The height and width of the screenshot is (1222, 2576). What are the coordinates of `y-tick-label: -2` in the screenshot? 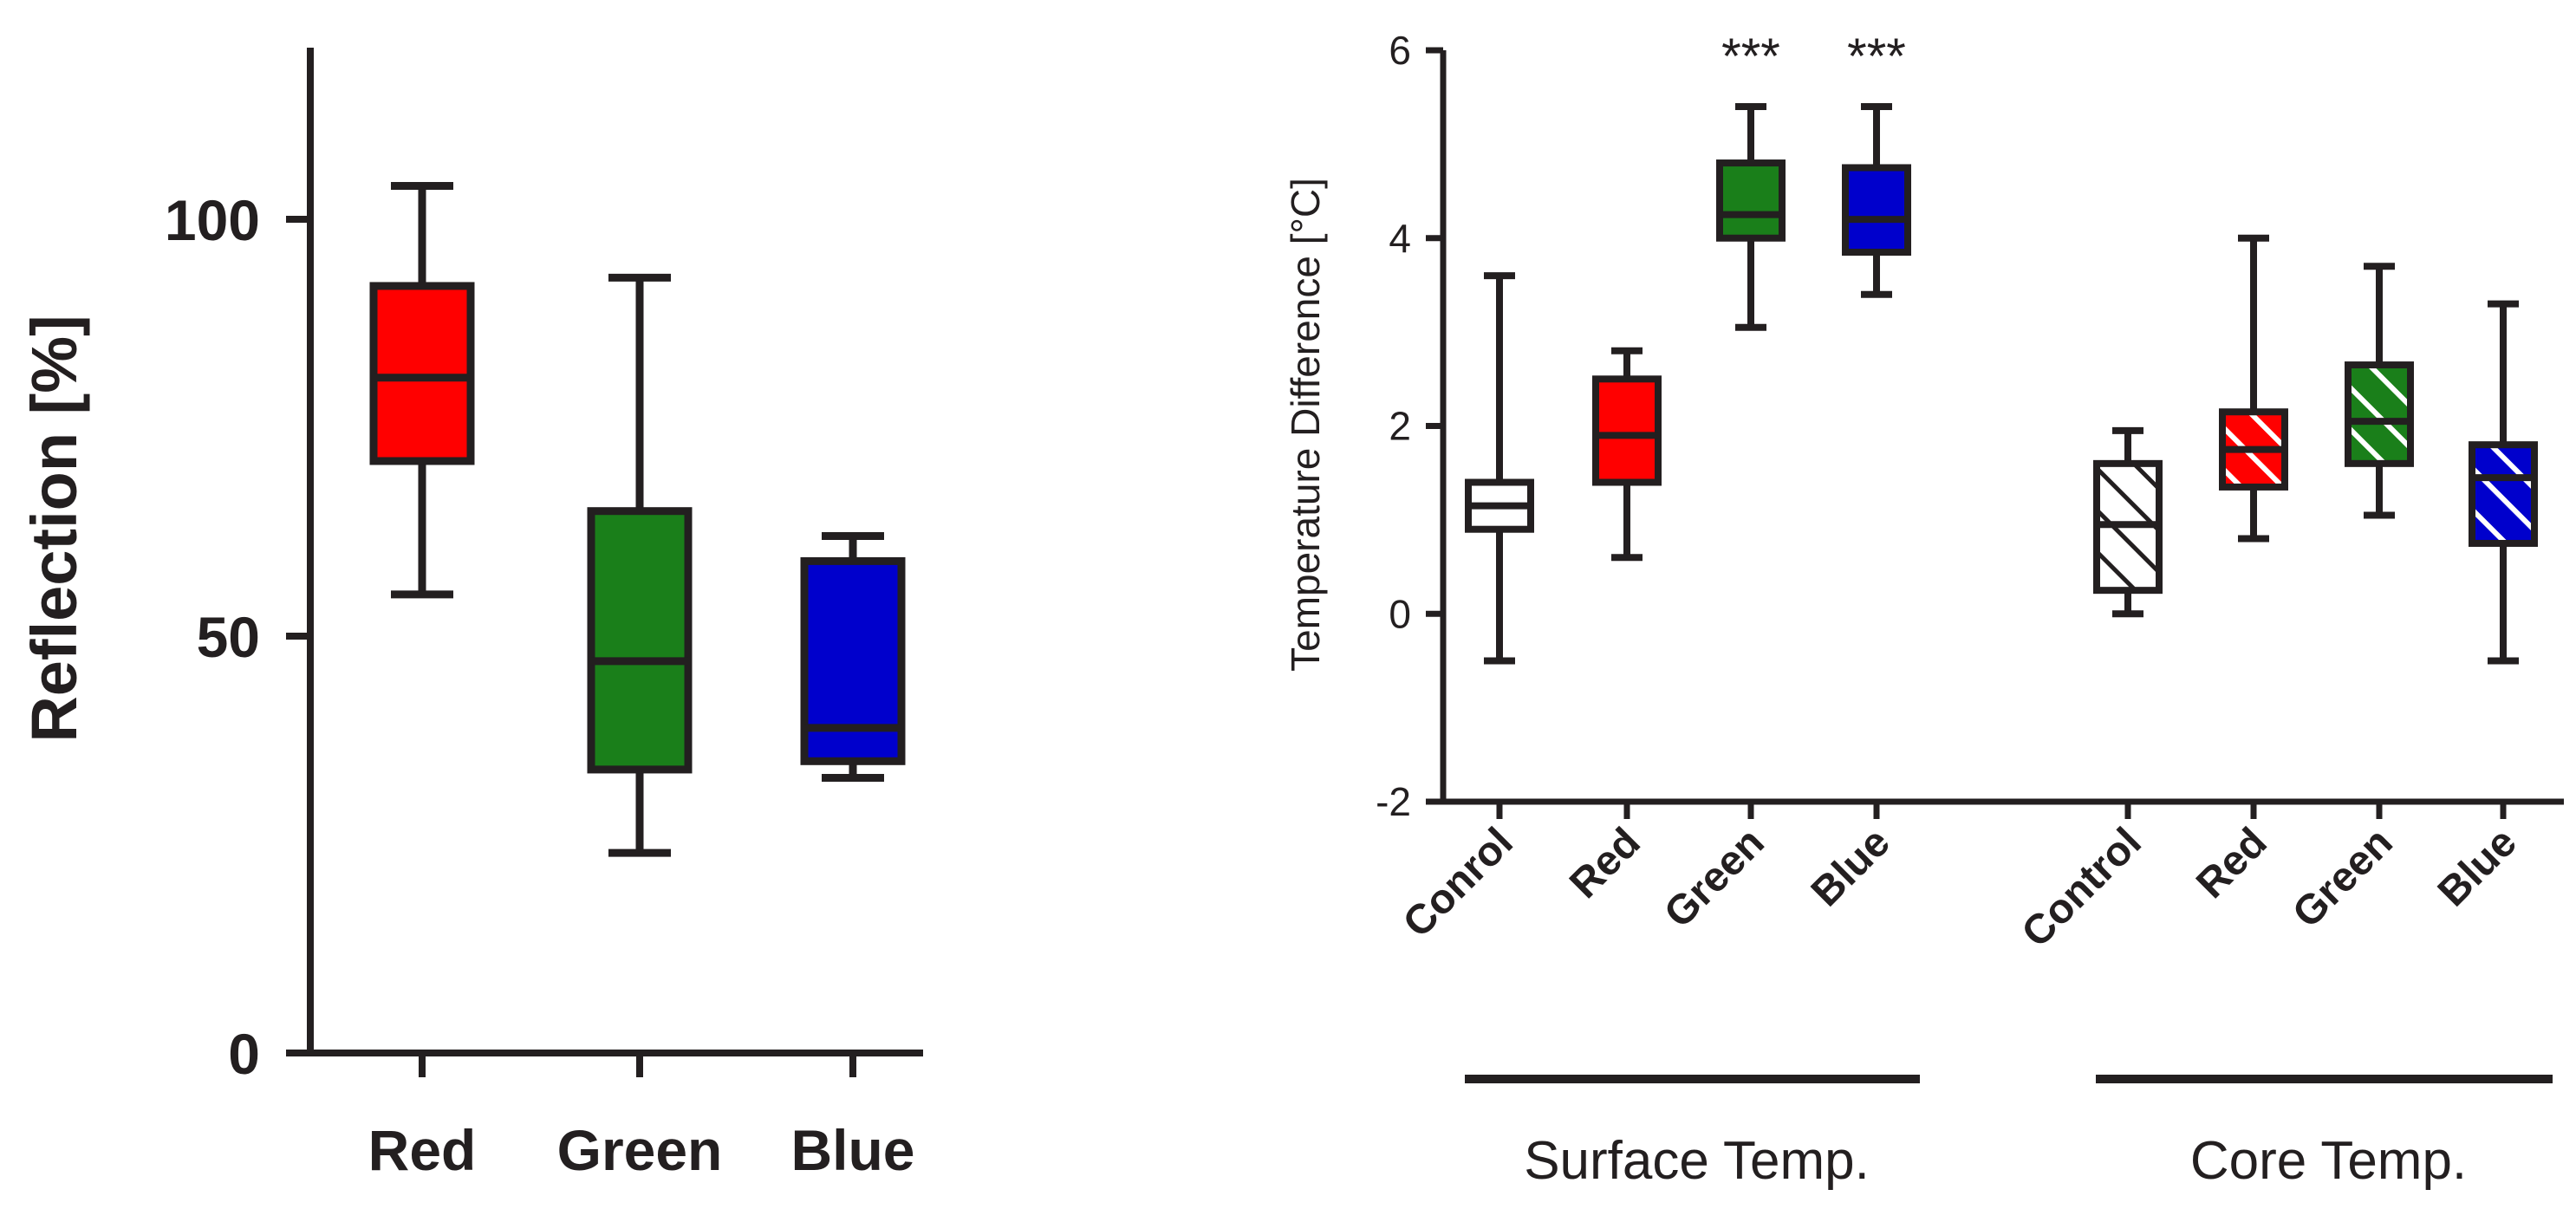 It's located at (1393, 801).